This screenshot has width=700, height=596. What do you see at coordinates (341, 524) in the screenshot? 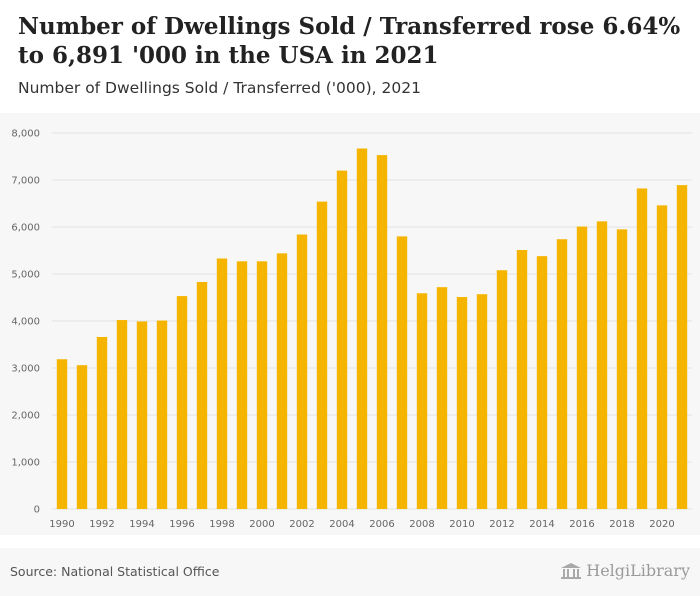
I see `x-tick-label: 2004` at bounding box center [341, 524].